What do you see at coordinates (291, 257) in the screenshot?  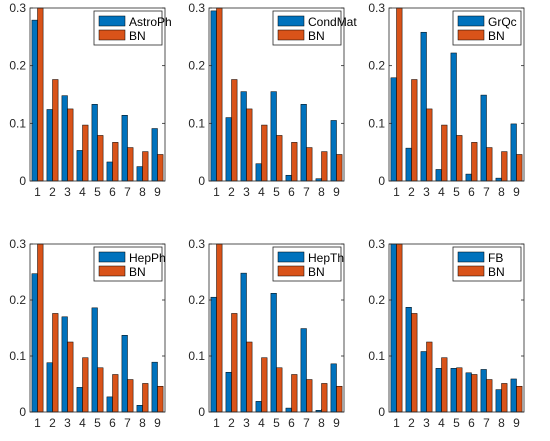 I see `legend-swatch-hepth` at bounding box center [291, 257].